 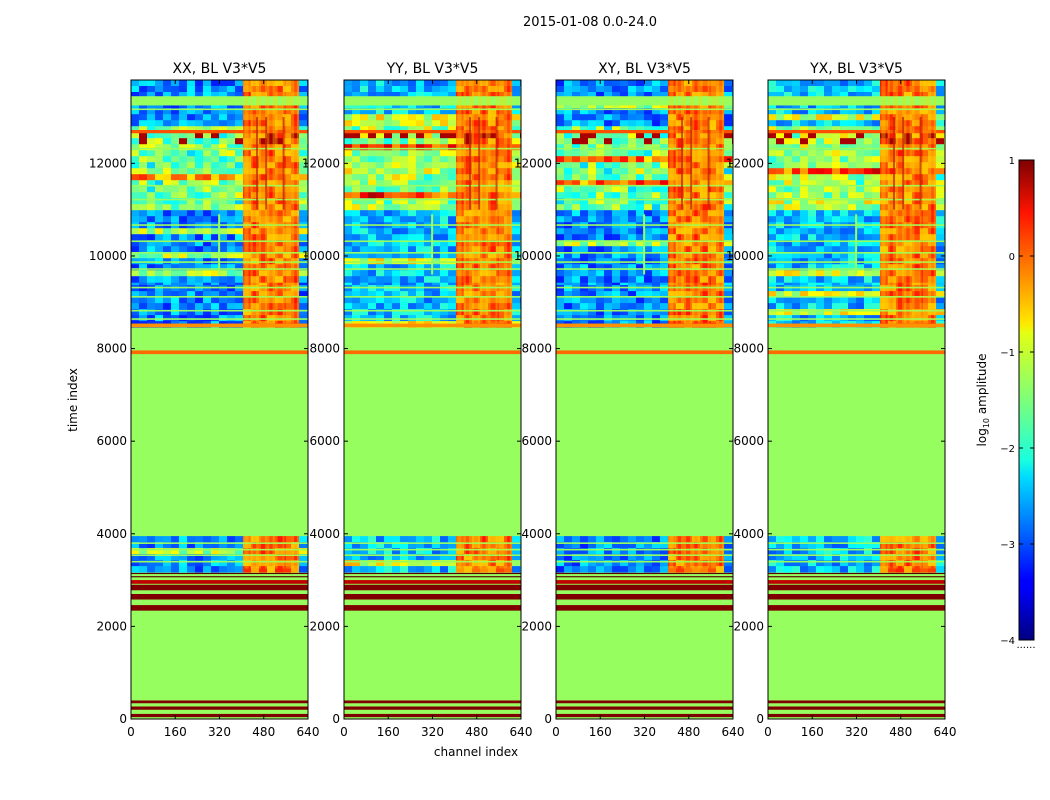 What do you see at coordinates (432, 69) in the screenshot?
I see `panel-title: YY, BL V3*V5` at bounding box center [432, 69].